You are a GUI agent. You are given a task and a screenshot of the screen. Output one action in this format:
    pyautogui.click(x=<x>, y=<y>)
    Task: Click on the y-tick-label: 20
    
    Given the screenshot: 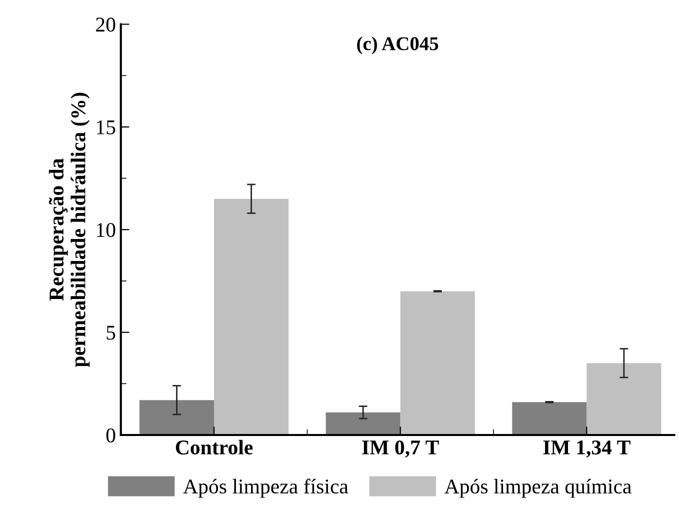 What is the action you would take?
    pyautogui.click(x=106, y=25)
    